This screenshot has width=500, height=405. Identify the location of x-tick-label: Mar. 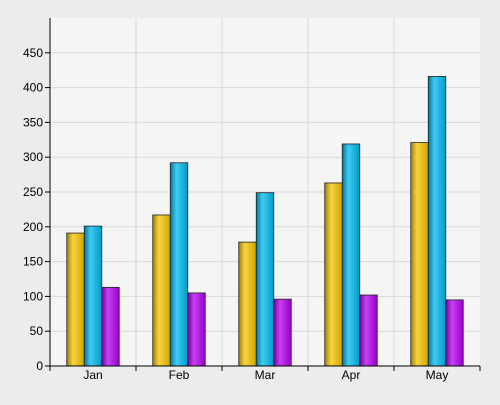
(265, 375).